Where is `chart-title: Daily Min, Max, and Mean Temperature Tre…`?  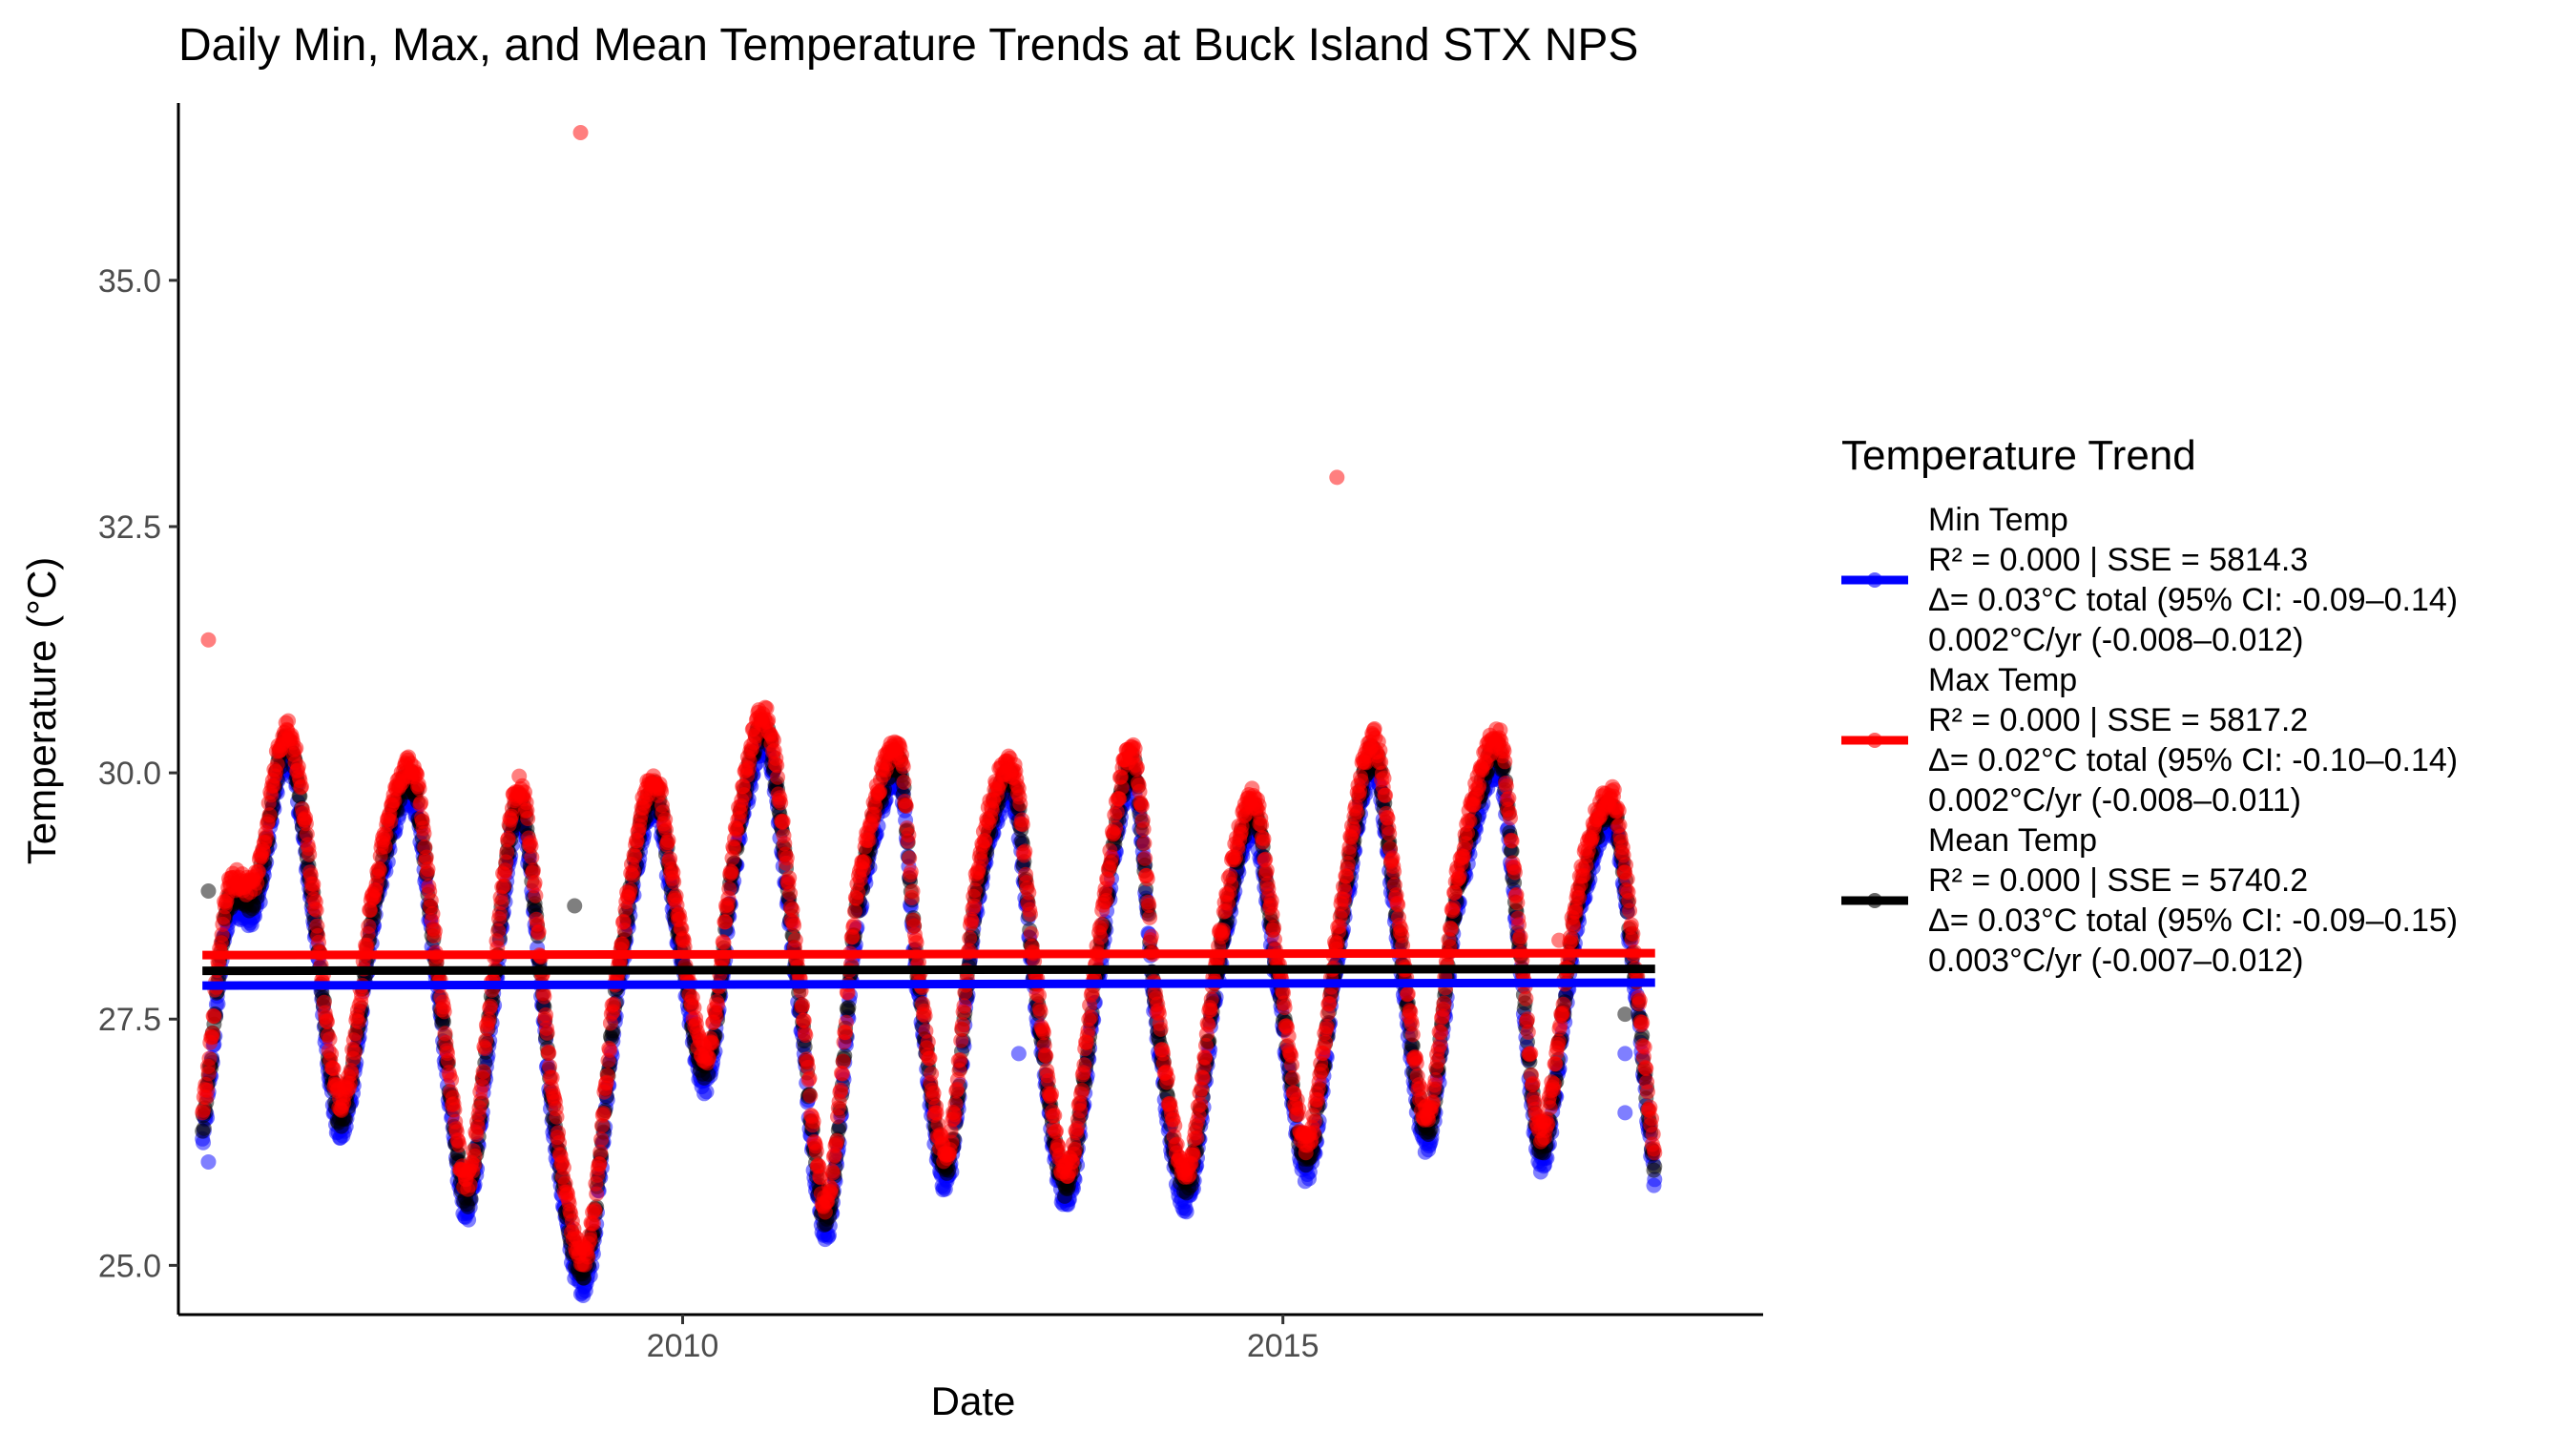 chart-title: Daily Min, Max, and Mean Temperature Tre… is located at coordinates (908, 45).